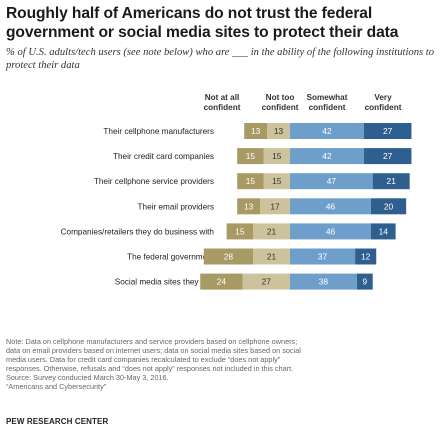 Image resolution: width=447 pixels, height=436 pixels. I want to click on bar-value-label: 20, so click(389, 206).